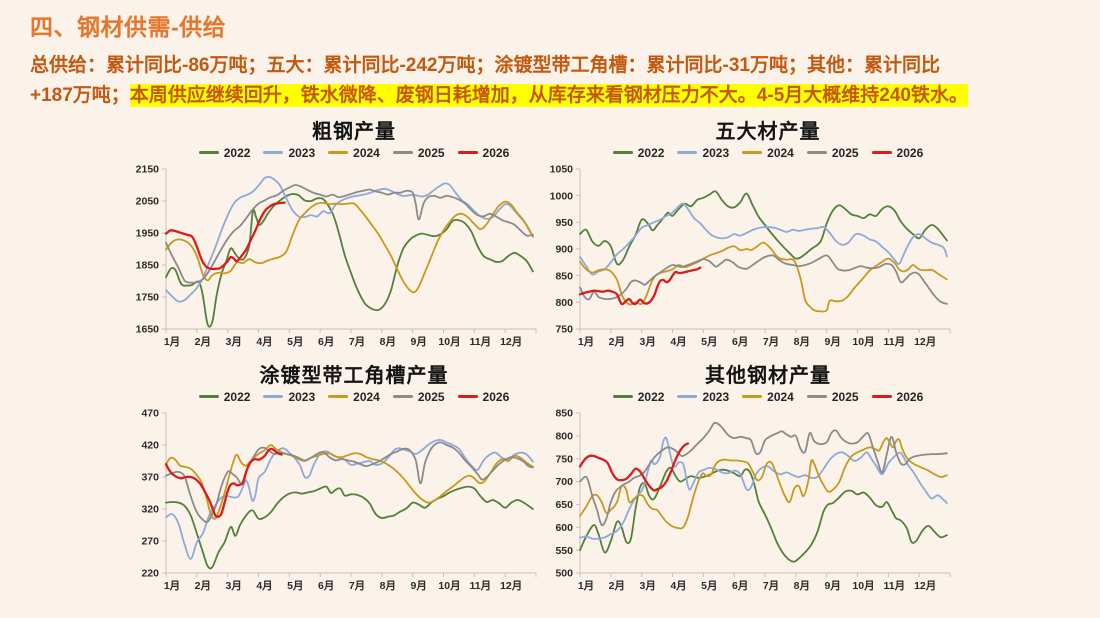  Describe the element at coordinates (148, 234) in the screenshot. I see `y-tick-label: 1950` at that location.